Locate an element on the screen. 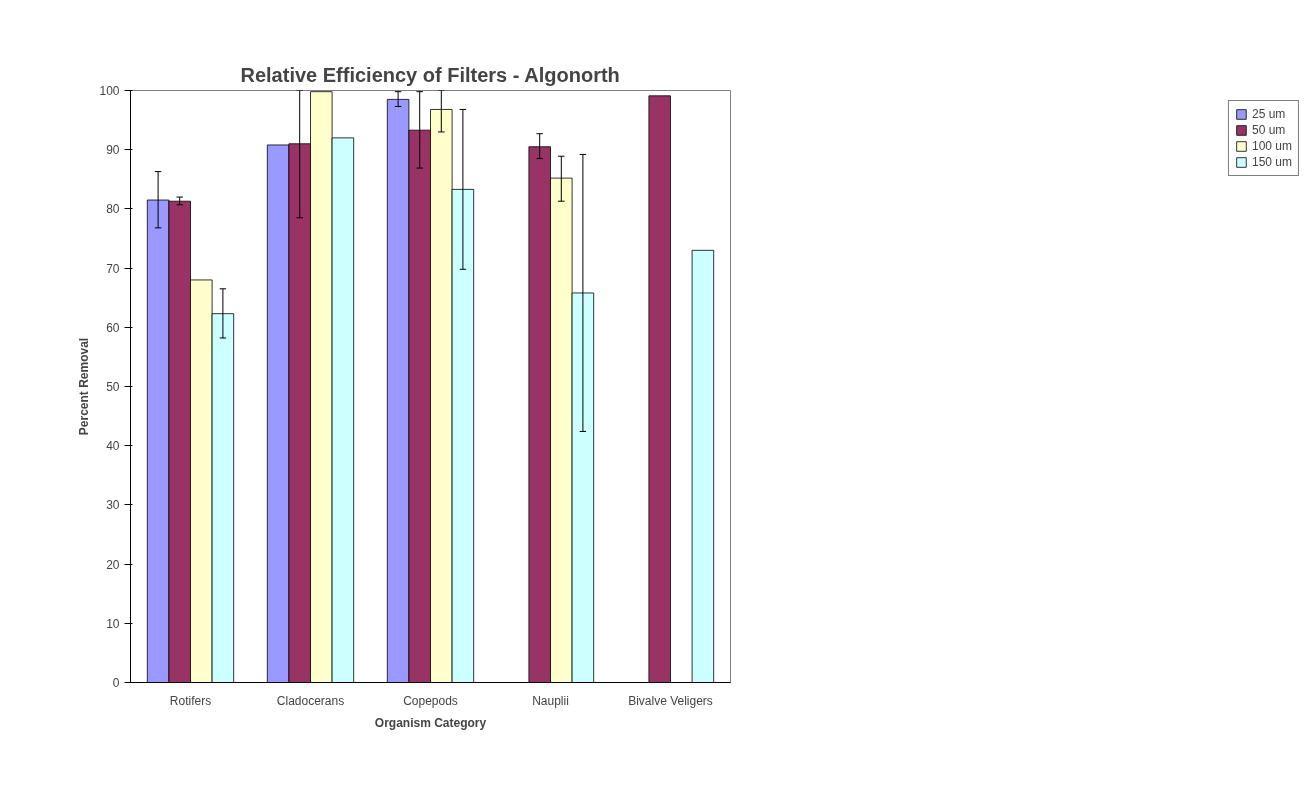 This screenshot has height=792, width=1309. y-tick-label: 30 is located at coordinates (113, 505).